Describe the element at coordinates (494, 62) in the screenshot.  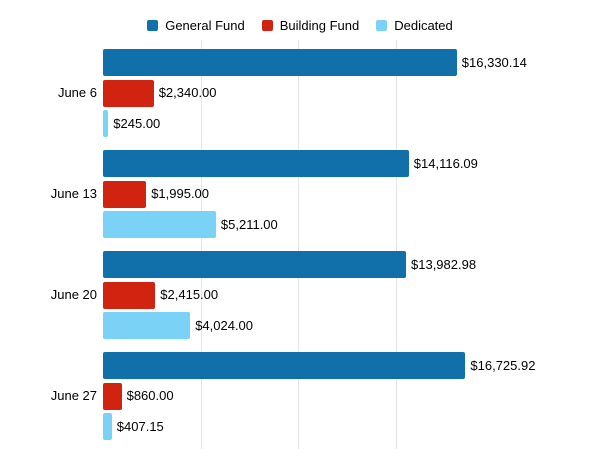
I see `value-label-general-fund-june-6: $16,330.14` at that location.